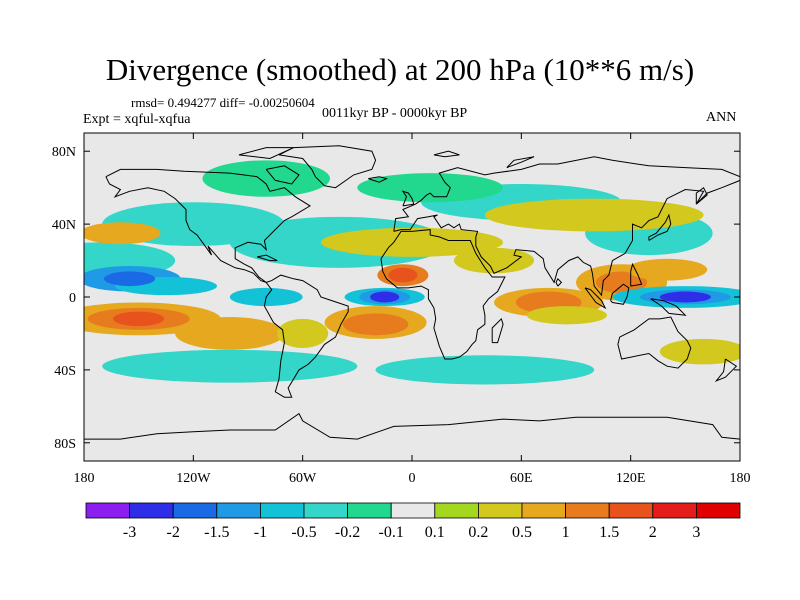 The image size is (800, 600). I want to click on colorbar-label-1: -2, so click(173, 532).